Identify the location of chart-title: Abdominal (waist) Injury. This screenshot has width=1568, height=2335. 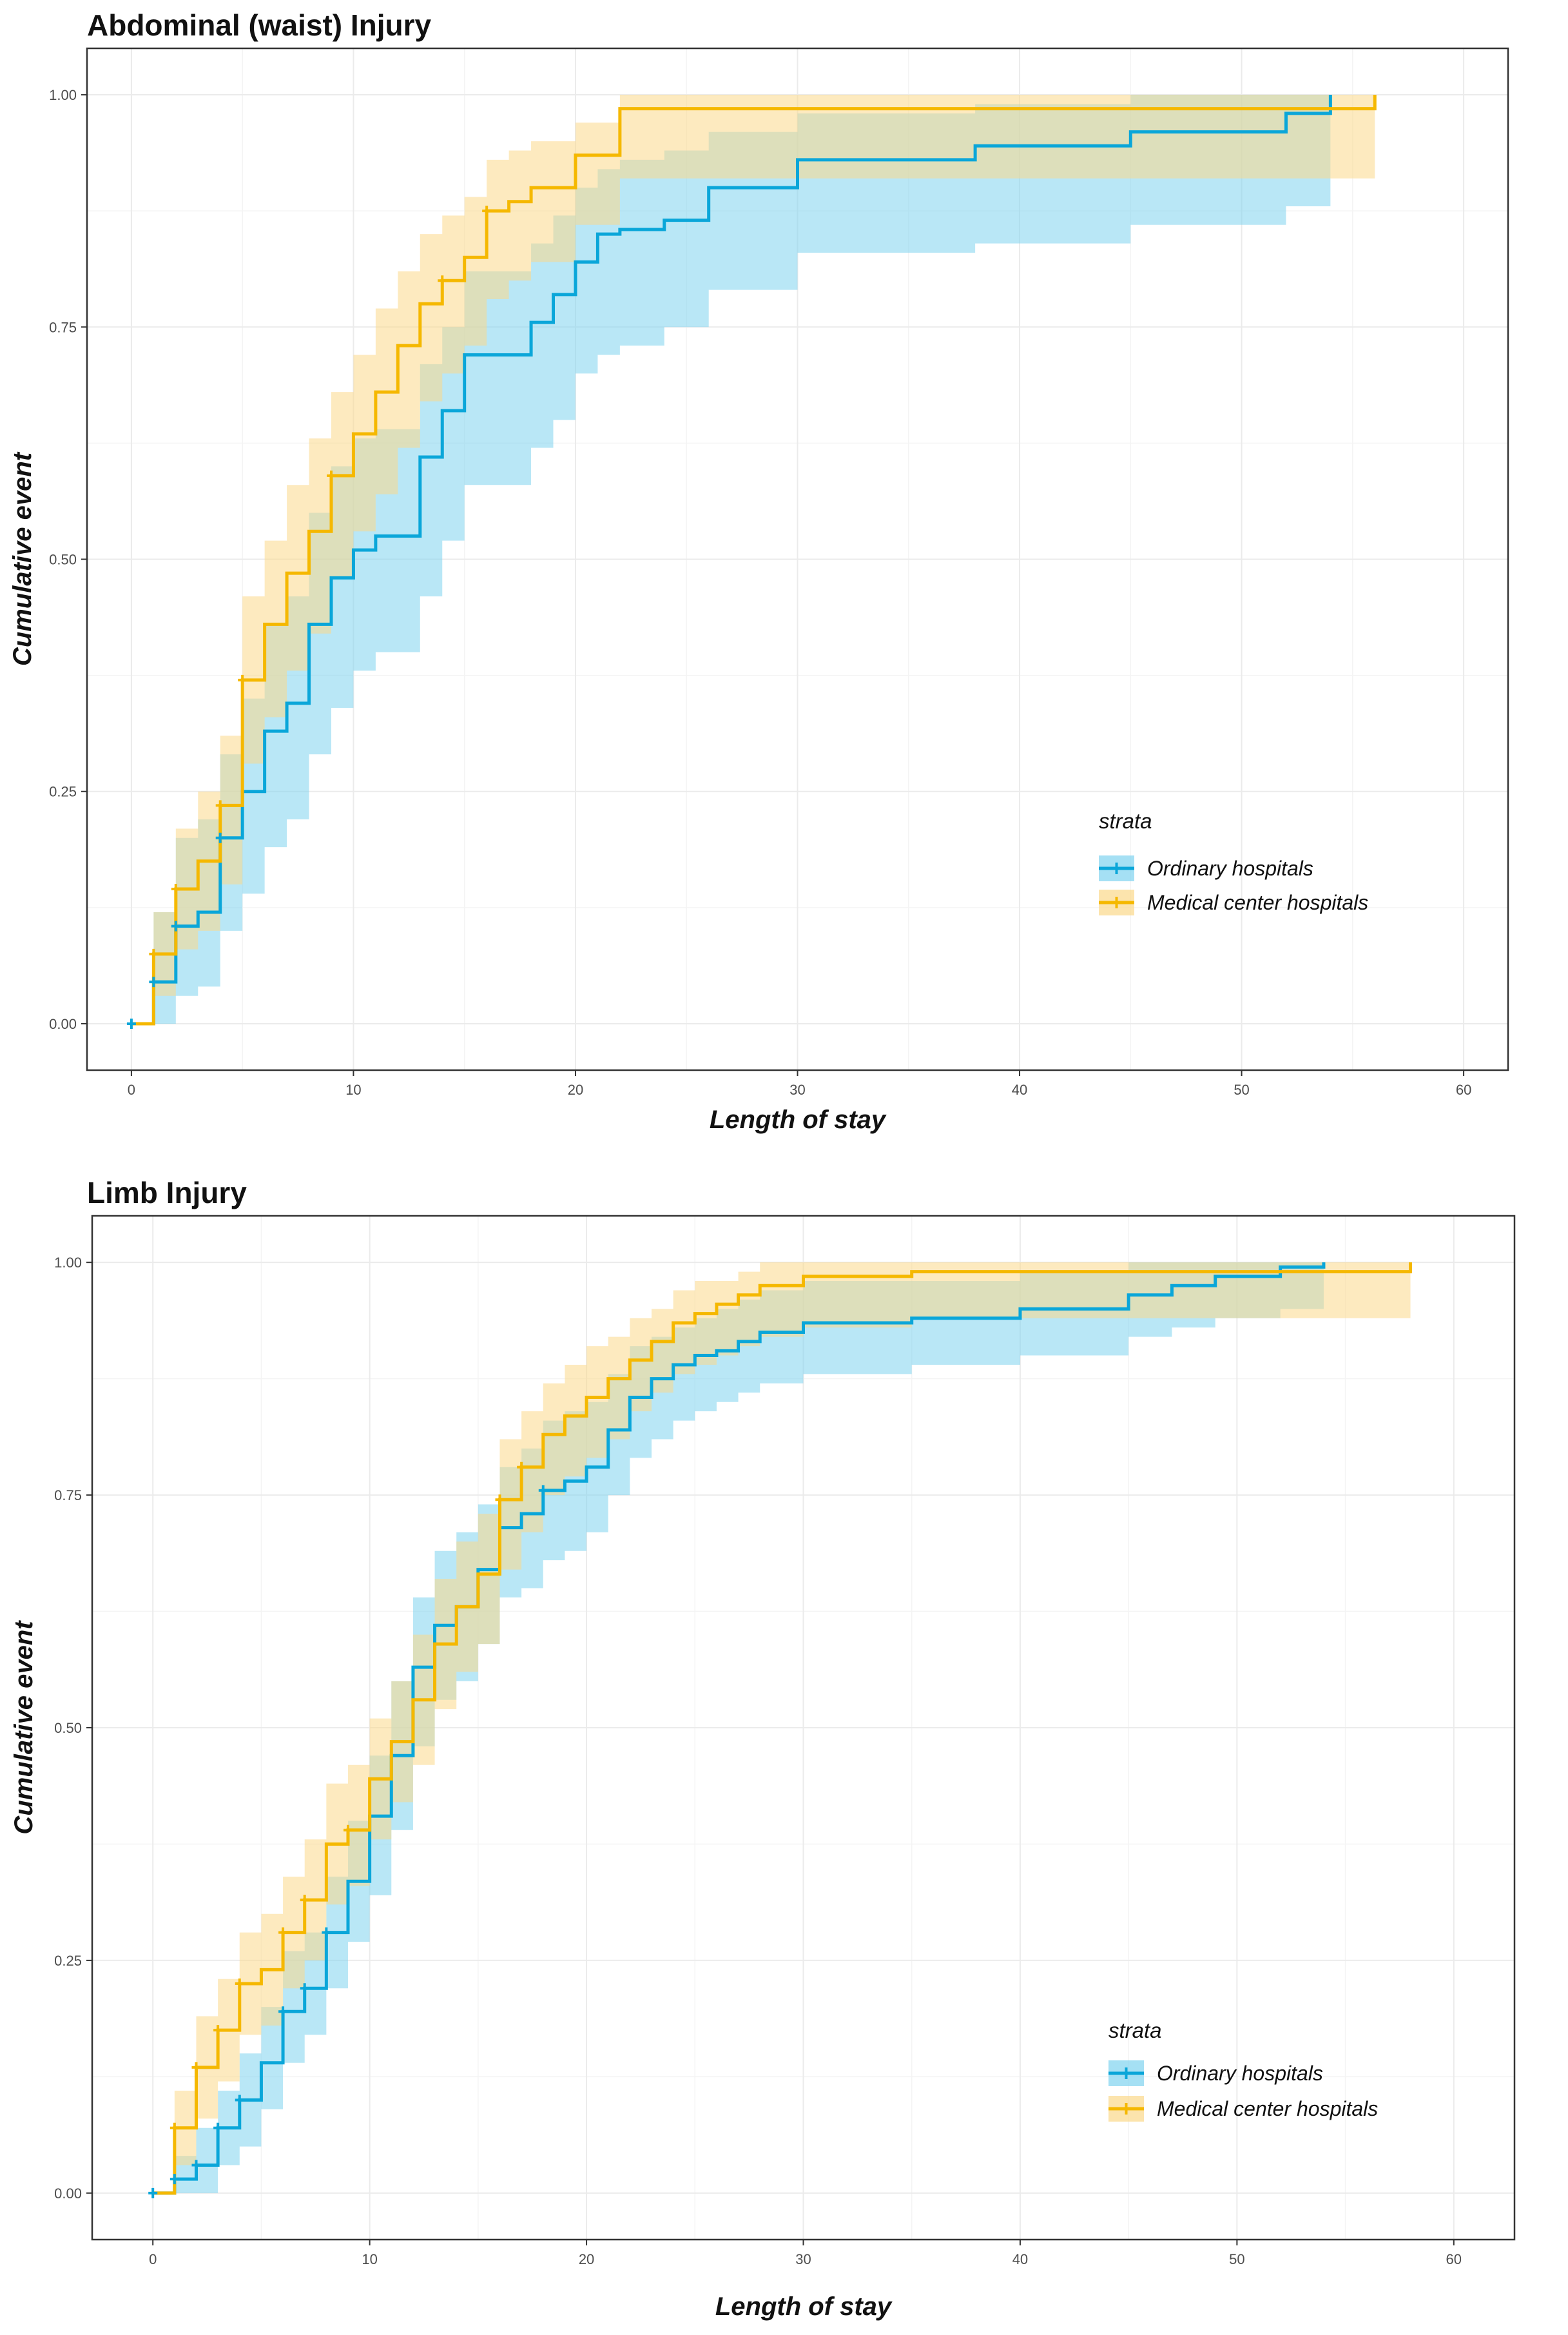
(259, 25).